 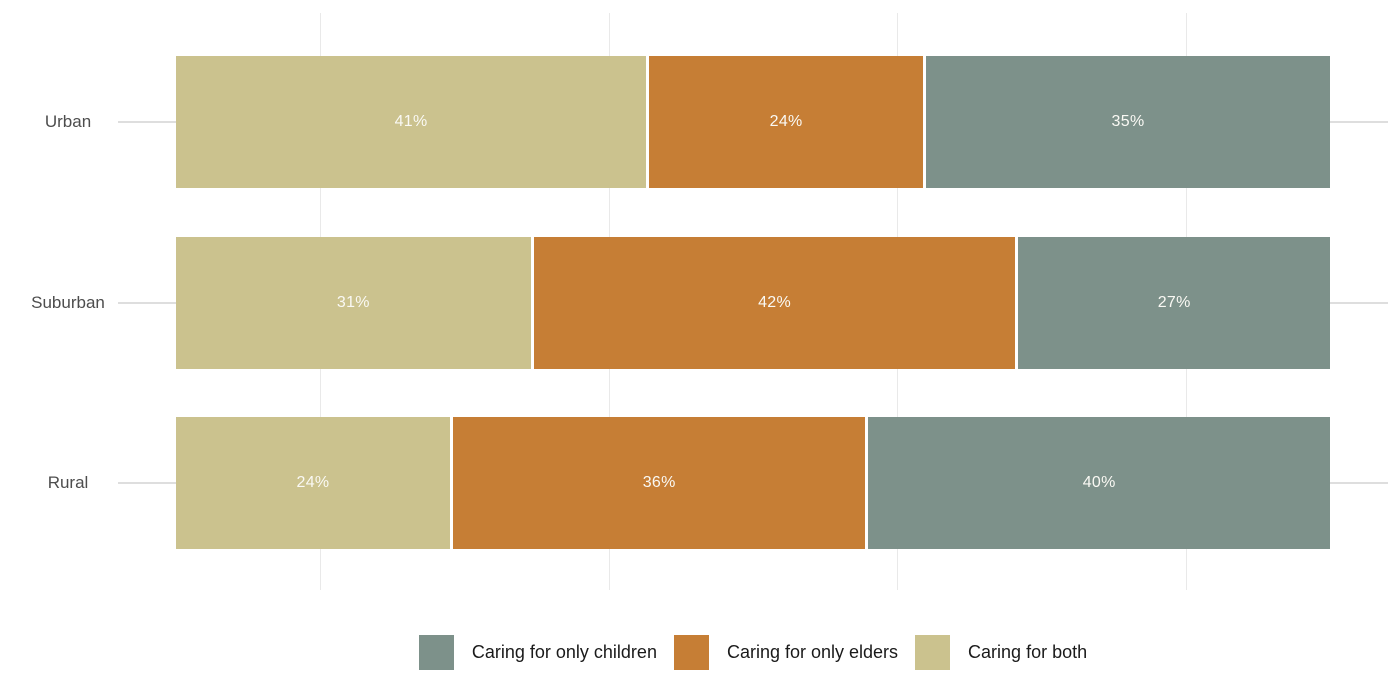 I want to click on bar-value-label: 41%, so click(x=411, y=121).